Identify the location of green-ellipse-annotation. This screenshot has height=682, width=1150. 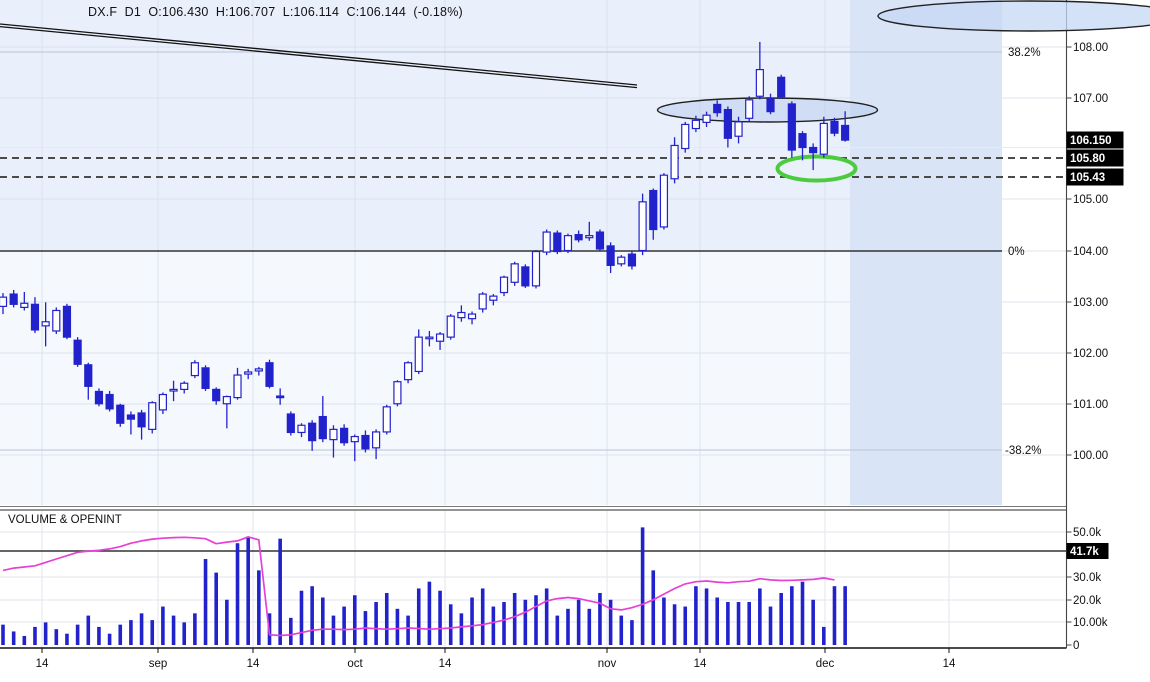
(816, 168).